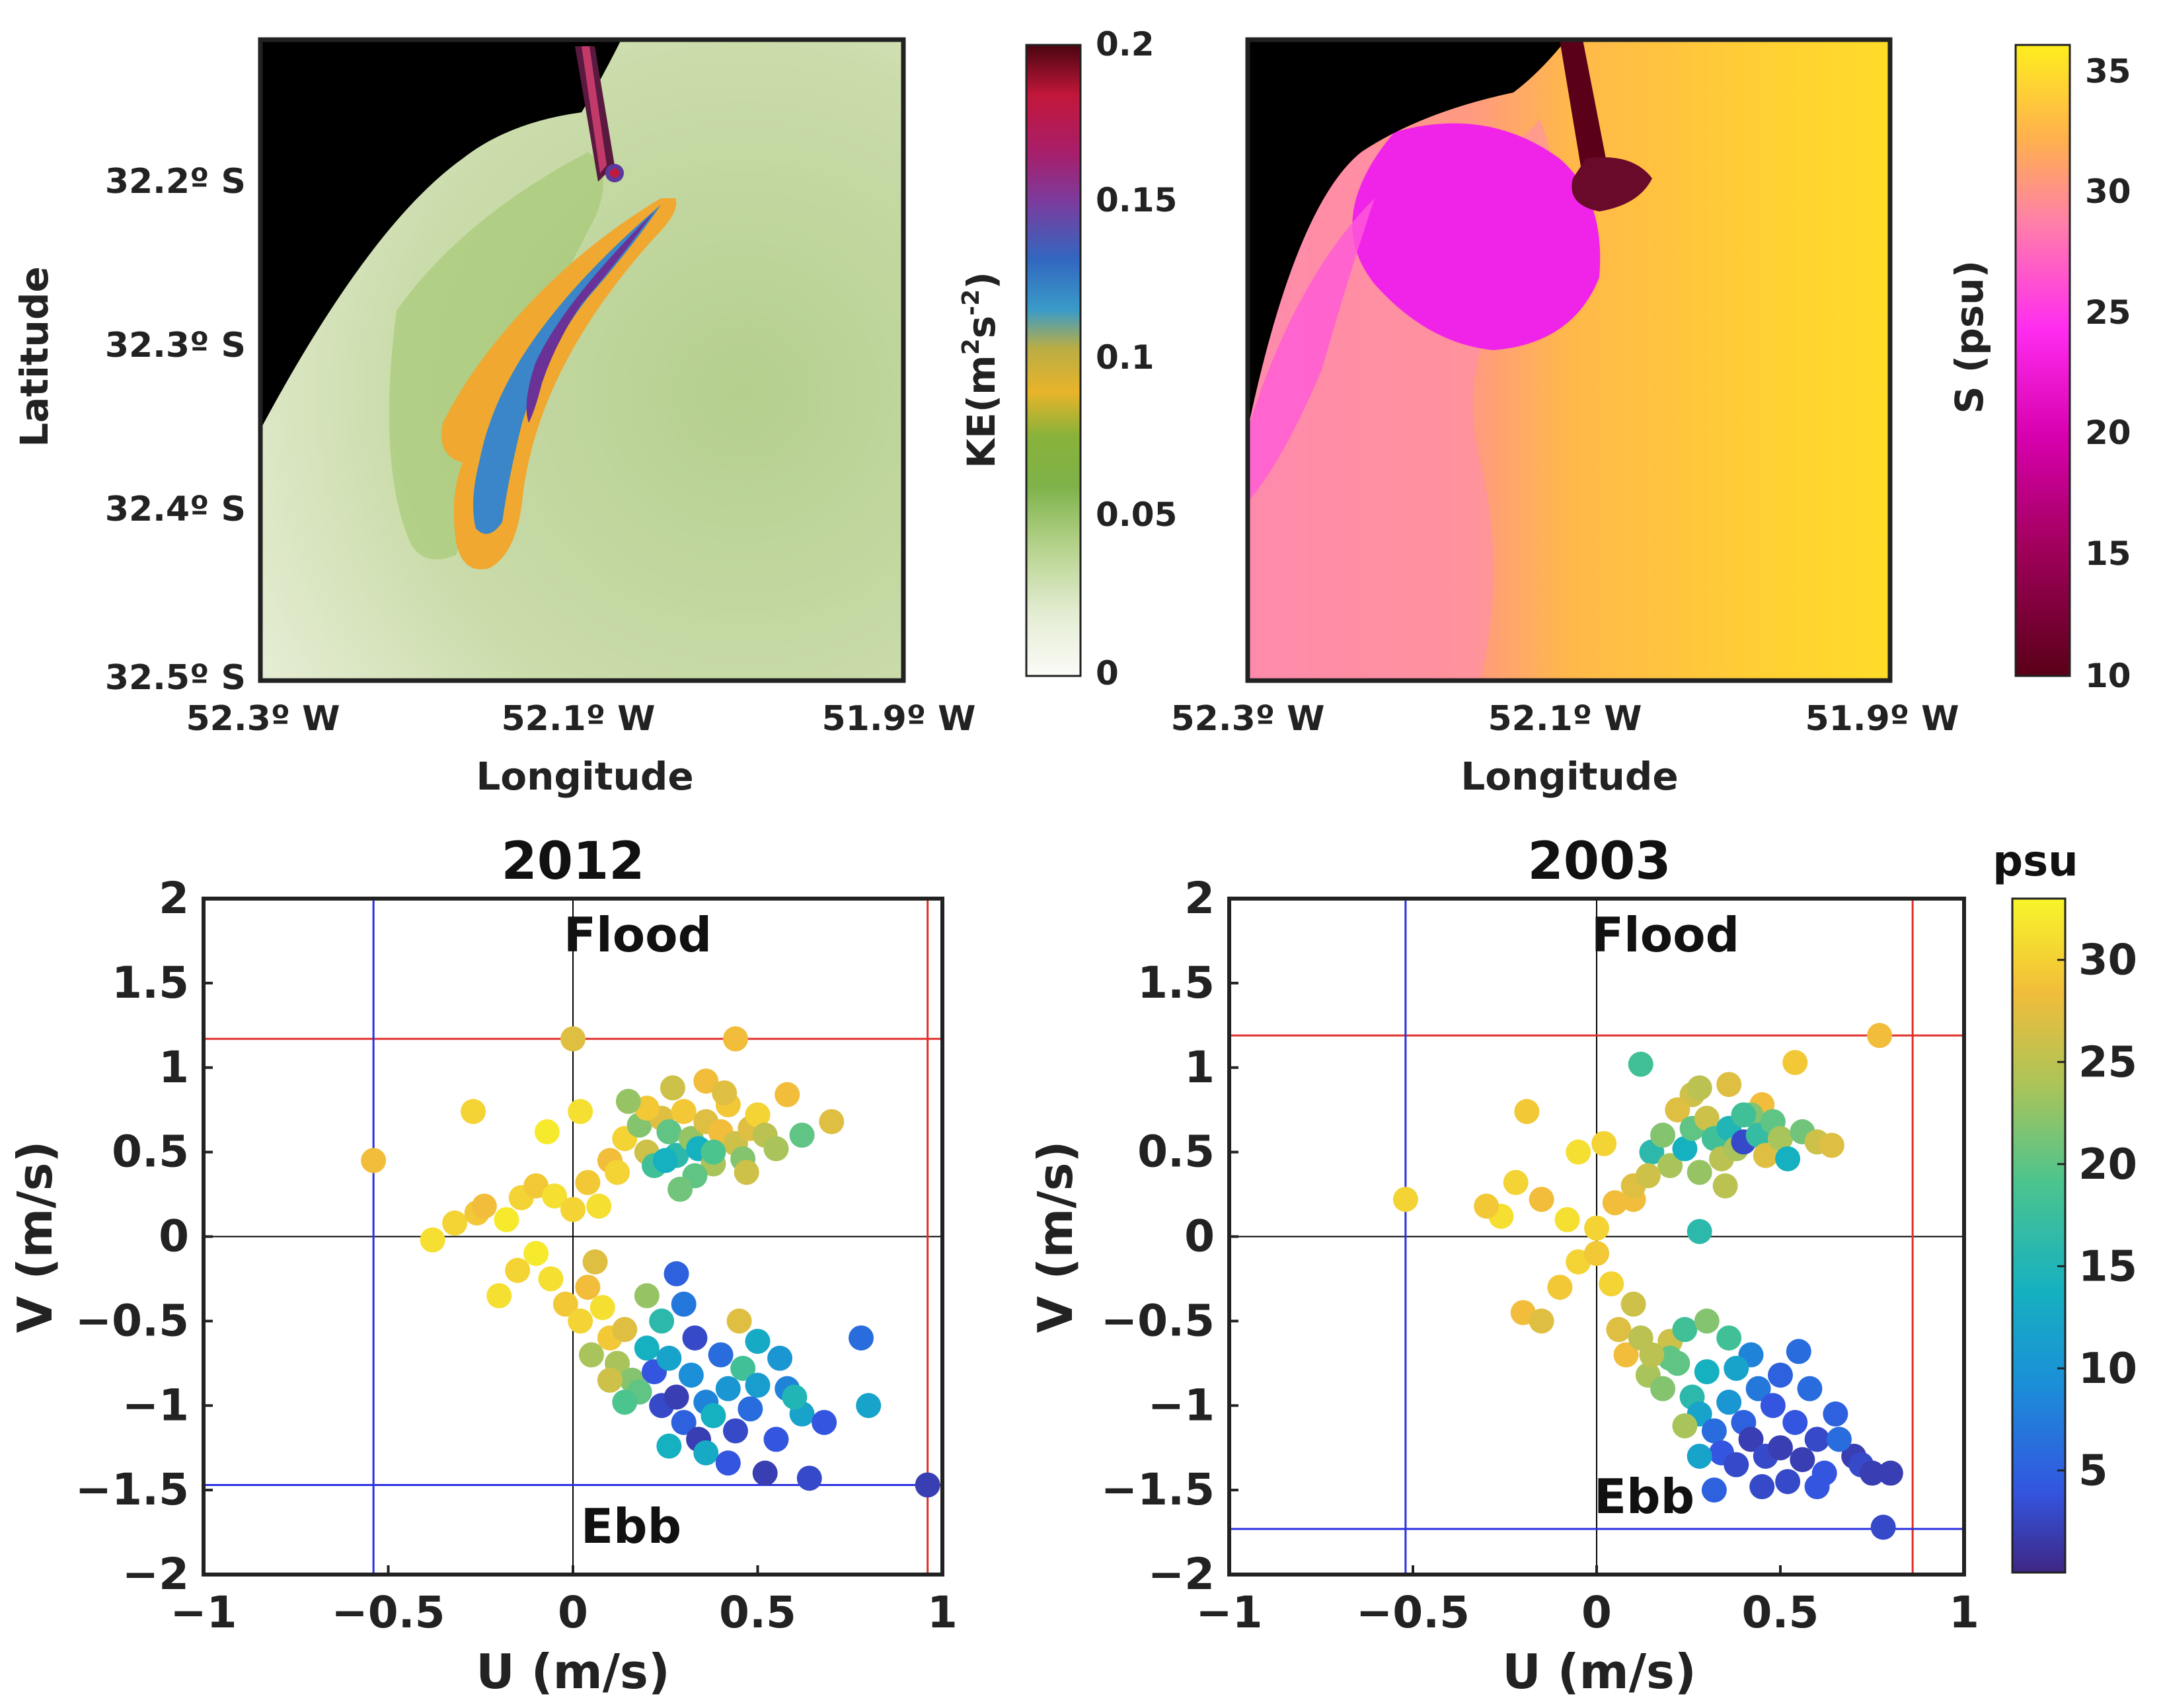  Describe the element at coordinates (898, 719) in the screenshot. I see `lon-tick: 51.9º W` at that location.